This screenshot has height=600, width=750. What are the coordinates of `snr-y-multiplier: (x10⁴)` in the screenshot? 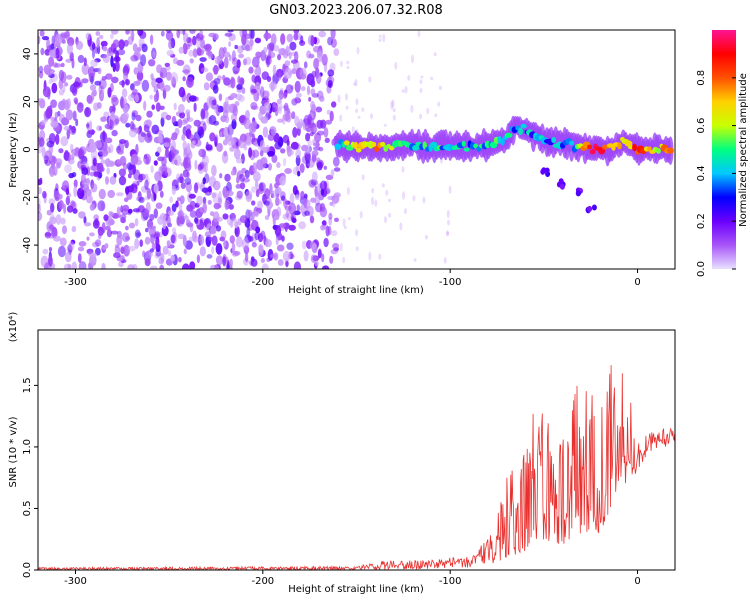 It's located at (13, 327).